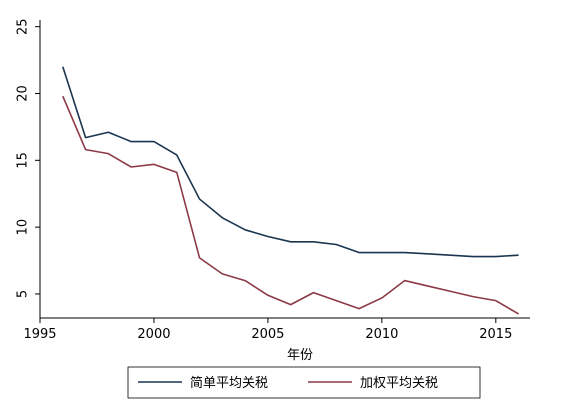 The width and height of the screenshot is (580, 402). Describe the element at coordinates (229, 383) in the screenshot. I see `legend-label-1: 简单平均关税` at that location.